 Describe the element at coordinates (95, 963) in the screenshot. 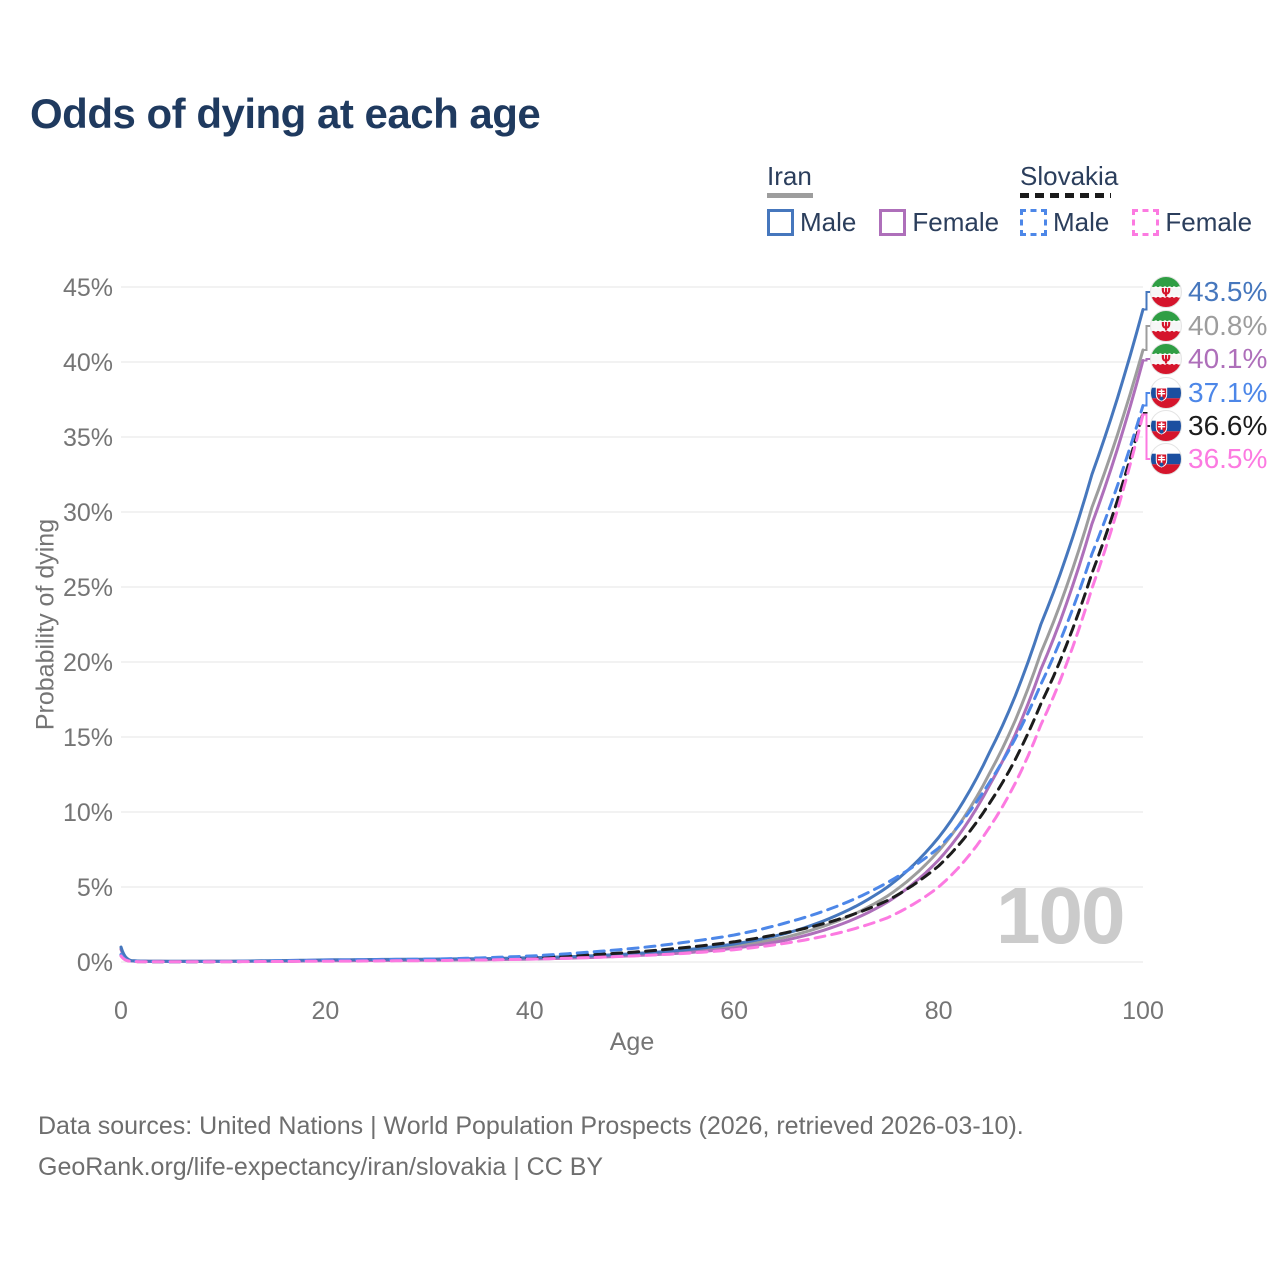

I see `y-tick-label: 0%` at that location.